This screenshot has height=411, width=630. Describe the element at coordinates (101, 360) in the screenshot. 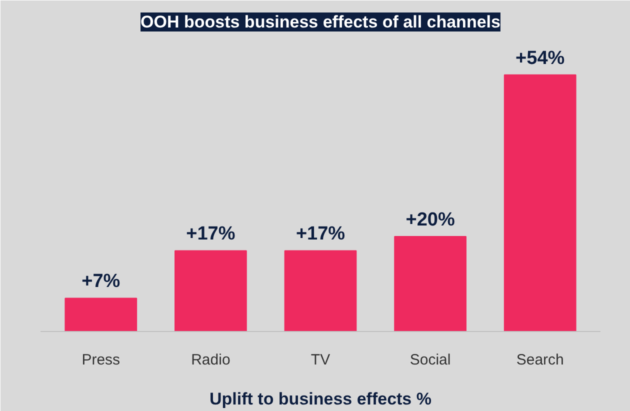

I see `x-tick-label: Press` at that location.